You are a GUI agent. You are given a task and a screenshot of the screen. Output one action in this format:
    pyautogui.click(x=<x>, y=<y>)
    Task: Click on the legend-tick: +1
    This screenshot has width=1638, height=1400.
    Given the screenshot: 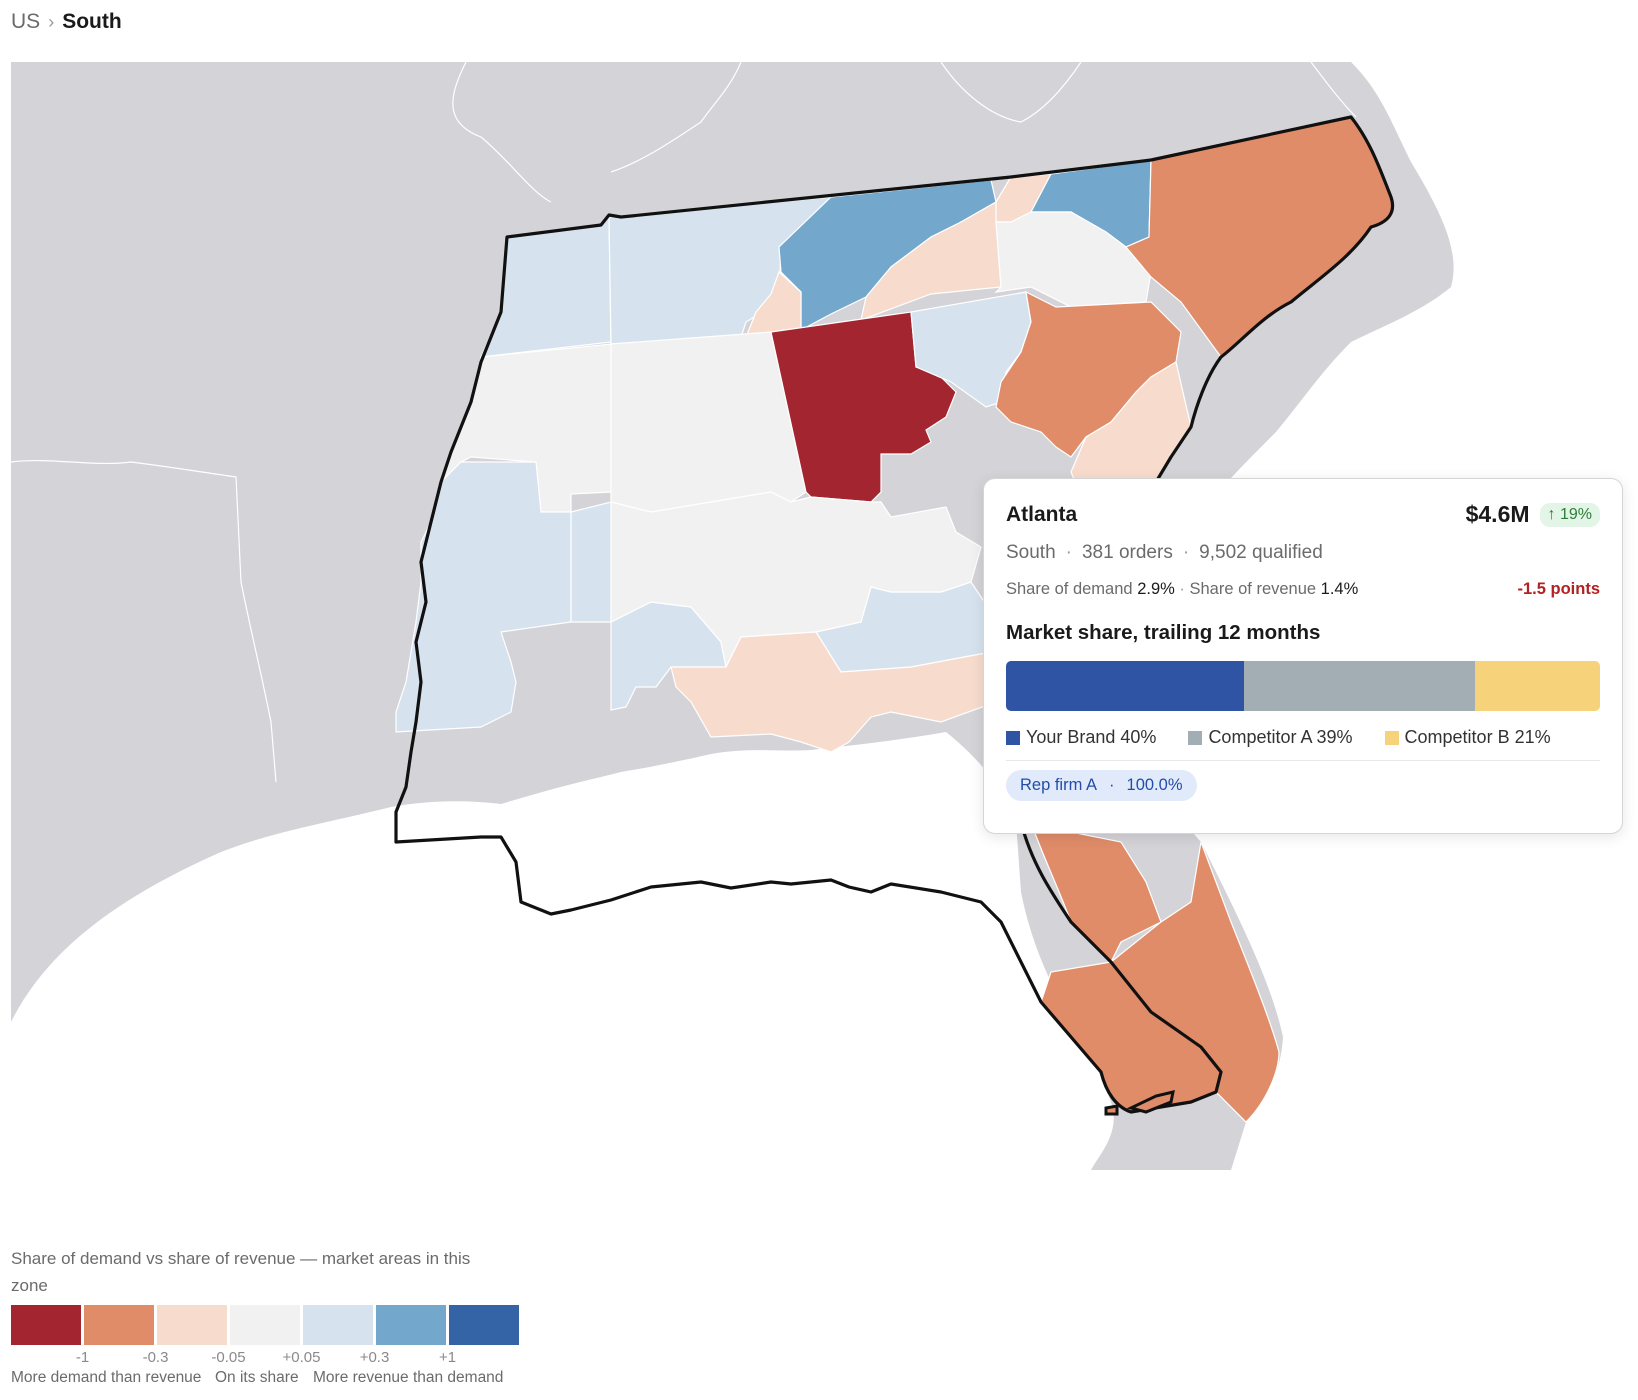 What is the action you would take?
    pyautogui.click(x=447, y=1357)
    